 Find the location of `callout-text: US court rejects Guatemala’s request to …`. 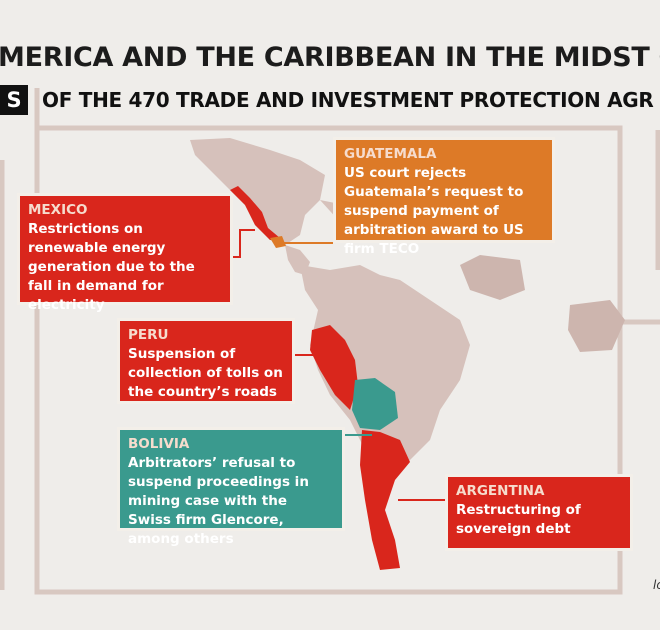

callout-text: US court rejects Guatemala’s request to … is located at coordinates (434, 211).